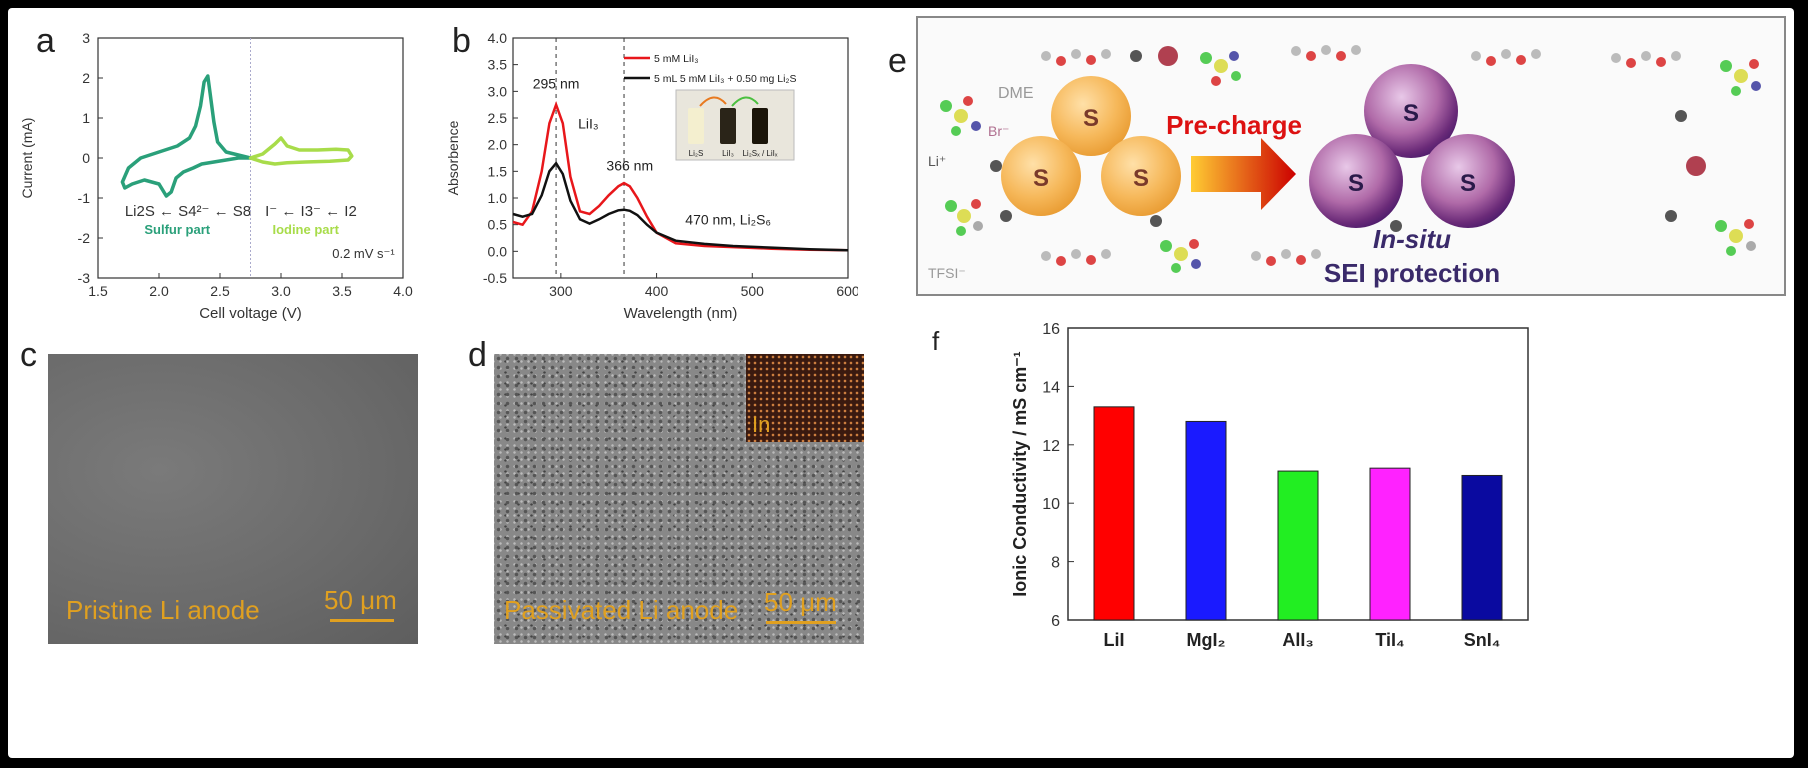  Describe the element at coordinates (847, 291) in the screenshot. I see `x-tick-label: 600` at that location.